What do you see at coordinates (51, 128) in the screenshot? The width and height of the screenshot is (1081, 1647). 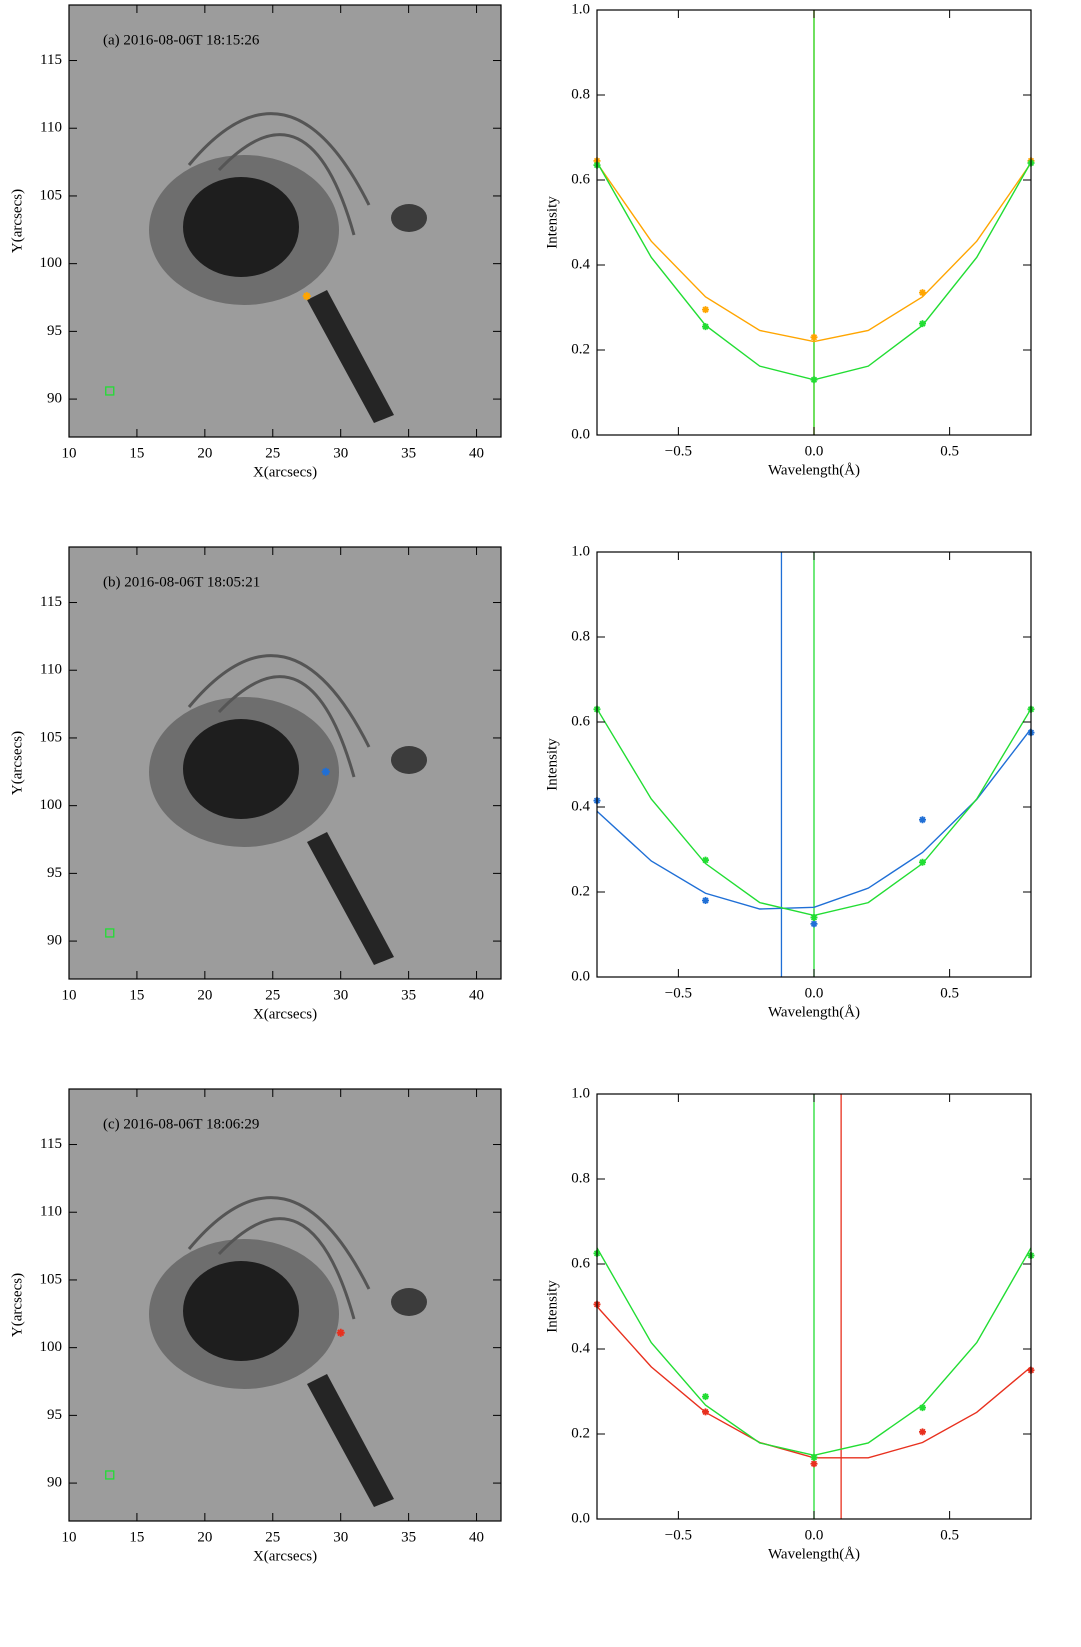 I see `y-tick-label: 110` at bounding box center [51, 128].